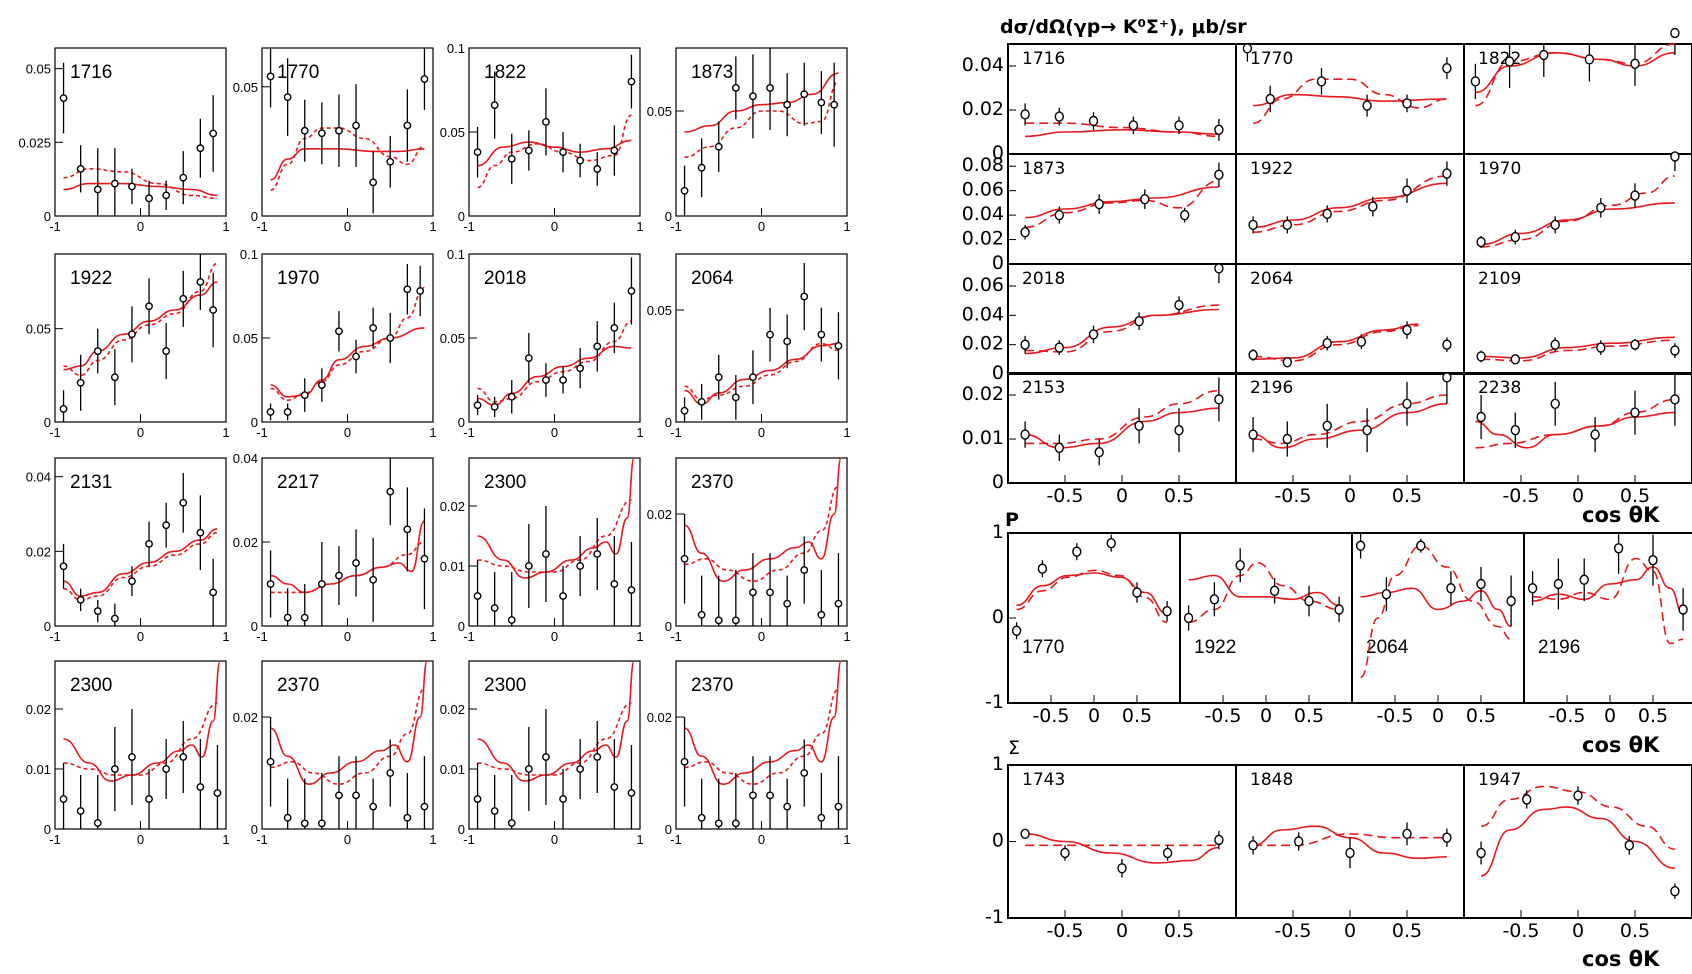 The height and width of the screenshot is (974, 1692). What do you see at coordinates (1350, 439) in the screenshot?
I see `panel-cs-2196: -0.5 0 0.5 2196` at bounding box center [1350, 439].